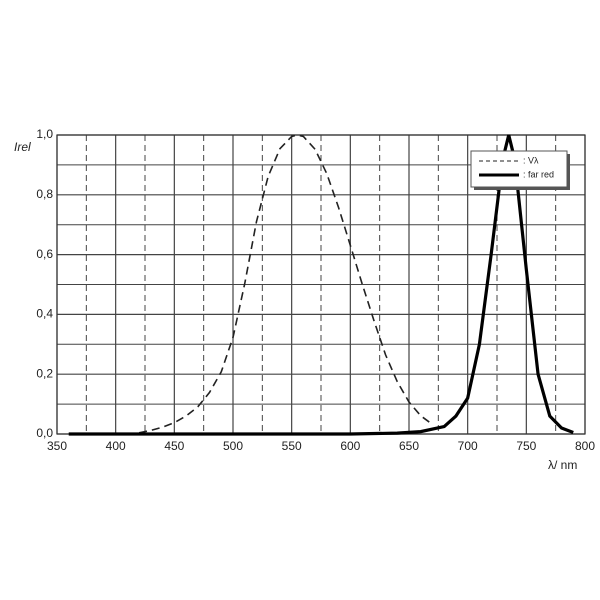  Describe the element at coordinates (174, 446) in the screenshot. I see `x-tick-label: 450` at that location.